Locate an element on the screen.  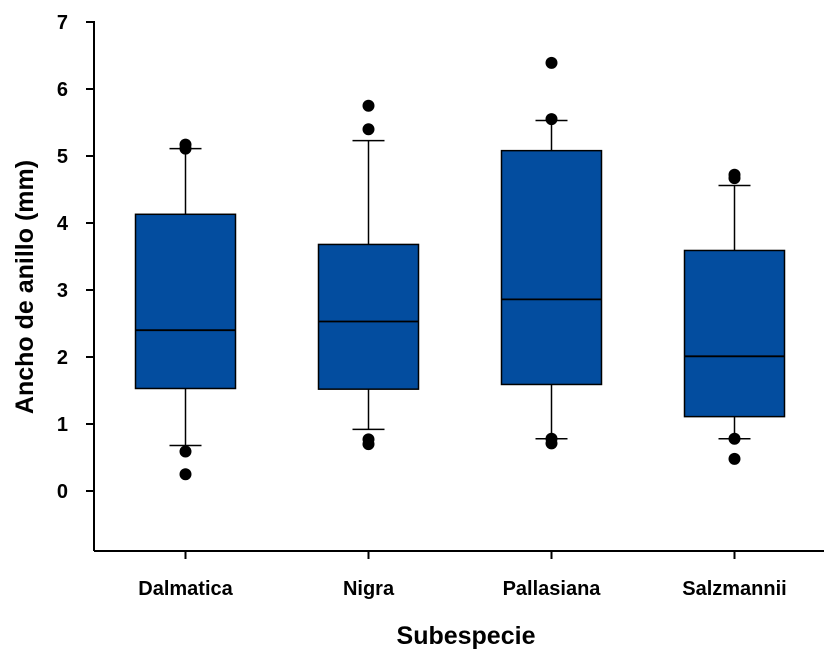
y-tick-label: 5 is located at coordinates (62, 157).